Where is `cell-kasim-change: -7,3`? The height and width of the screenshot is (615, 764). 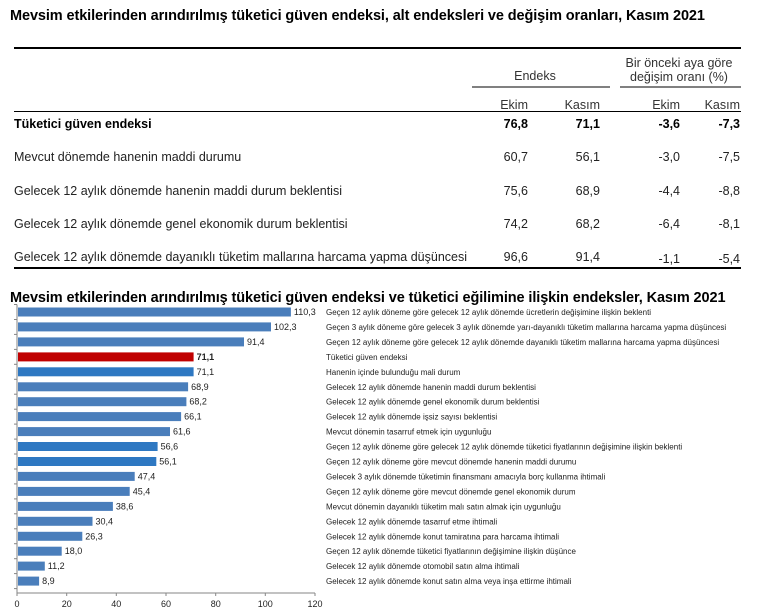
cell-kasim-change: -7,3 is located at coordinates (729, 124).